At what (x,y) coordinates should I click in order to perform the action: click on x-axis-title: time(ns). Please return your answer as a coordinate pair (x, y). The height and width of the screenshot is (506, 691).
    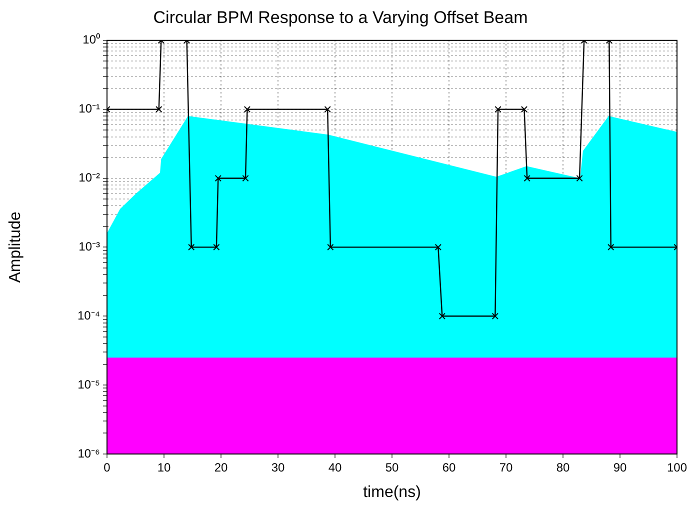
    Looking at the image, I should click on (392, 492).